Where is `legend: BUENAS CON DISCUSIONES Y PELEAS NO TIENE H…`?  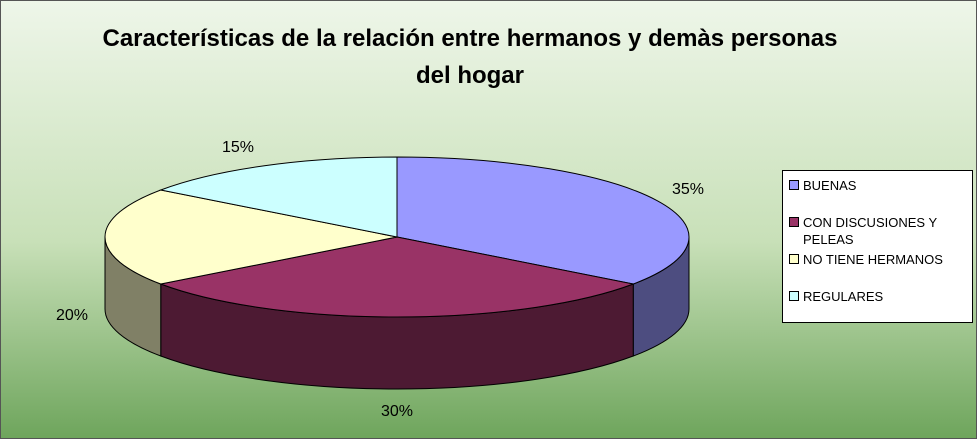 legend: BUENAS CON DISCUSIONES Y PELEAS NO TIENE H… is located at coordinates (877, 246).